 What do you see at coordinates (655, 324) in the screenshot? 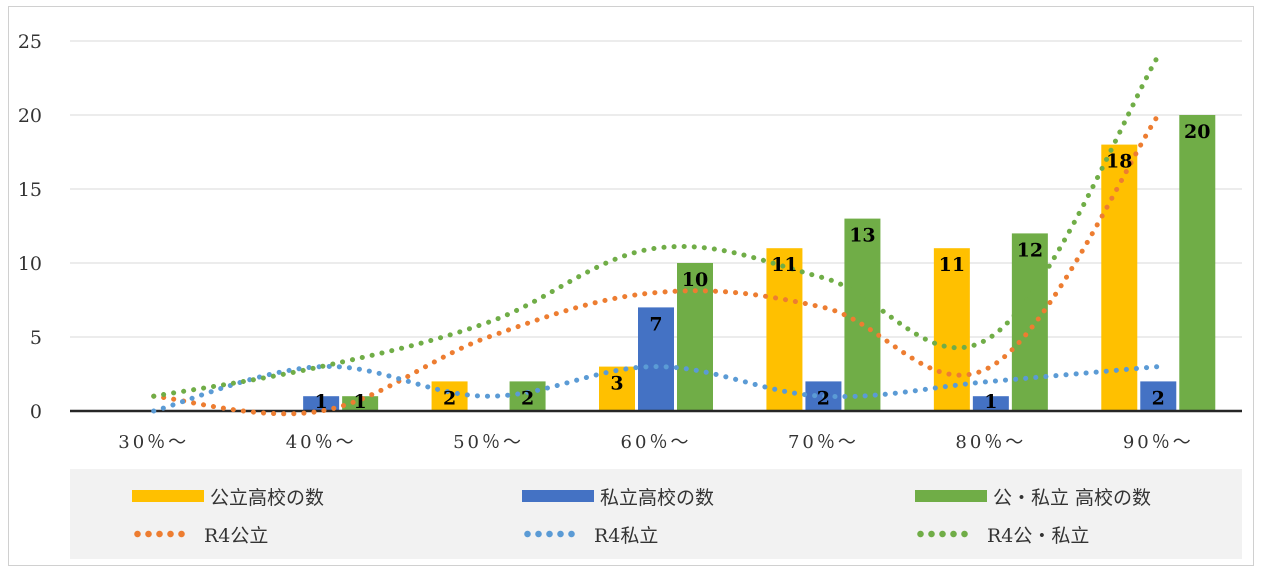
I see `data-label-s1-3: 7` at bounding box center [655, 324].